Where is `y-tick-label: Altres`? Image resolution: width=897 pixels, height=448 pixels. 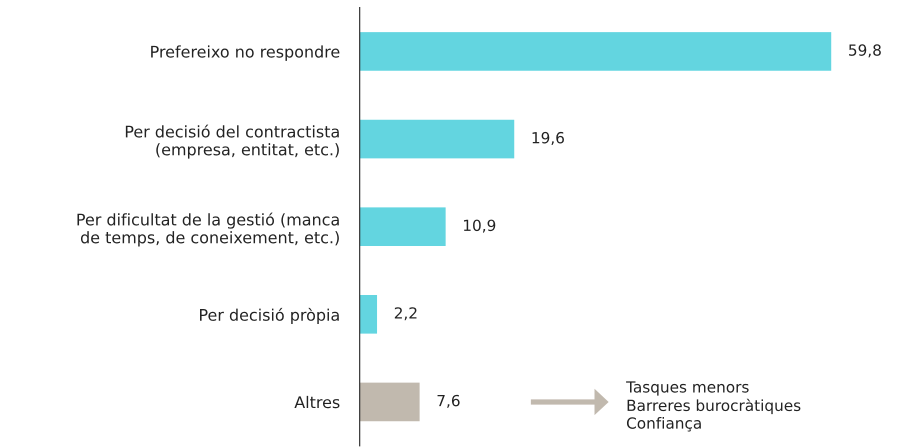 y-tick-label: Altres is located at coordinates (317, 402).